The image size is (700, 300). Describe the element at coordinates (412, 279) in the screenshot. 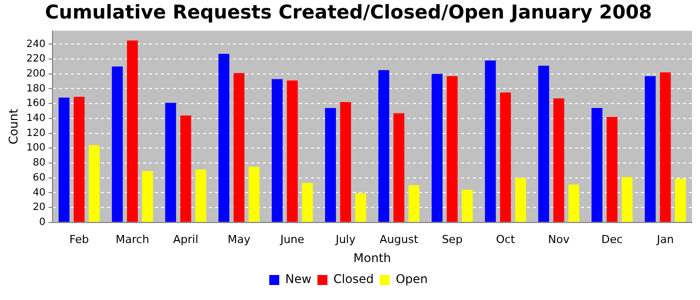

I see `legend-label: Open` at that location.